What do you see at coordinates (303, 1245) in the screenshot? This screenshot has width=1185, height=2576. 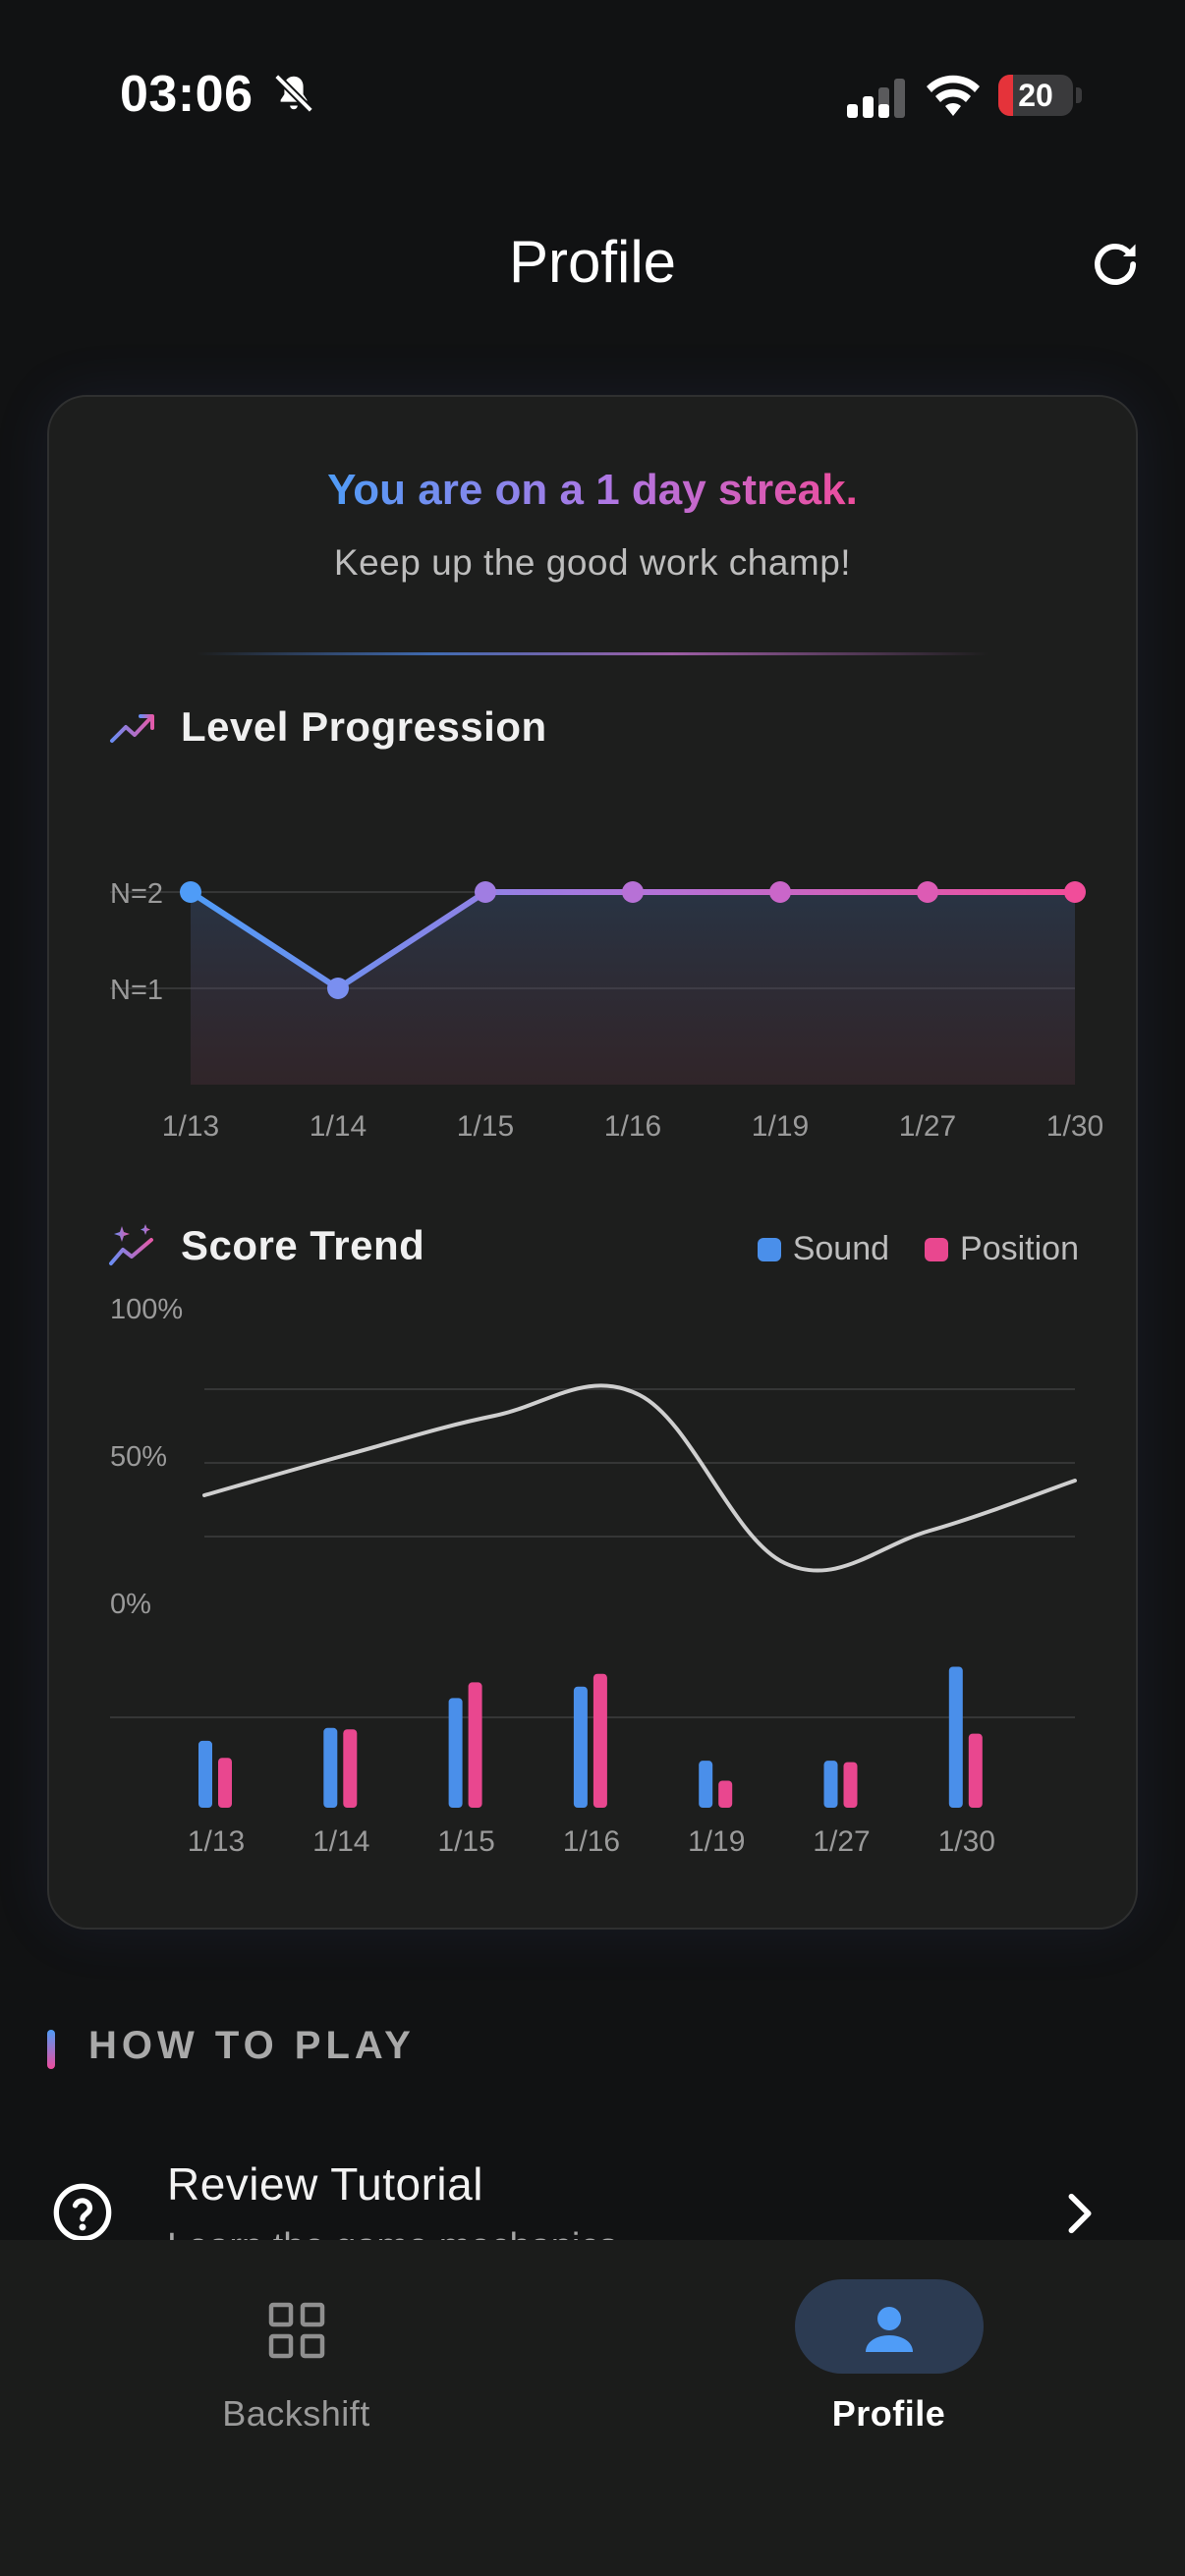 I see `score-trend-title: Score Trend` at bounding box center [303, 1245].